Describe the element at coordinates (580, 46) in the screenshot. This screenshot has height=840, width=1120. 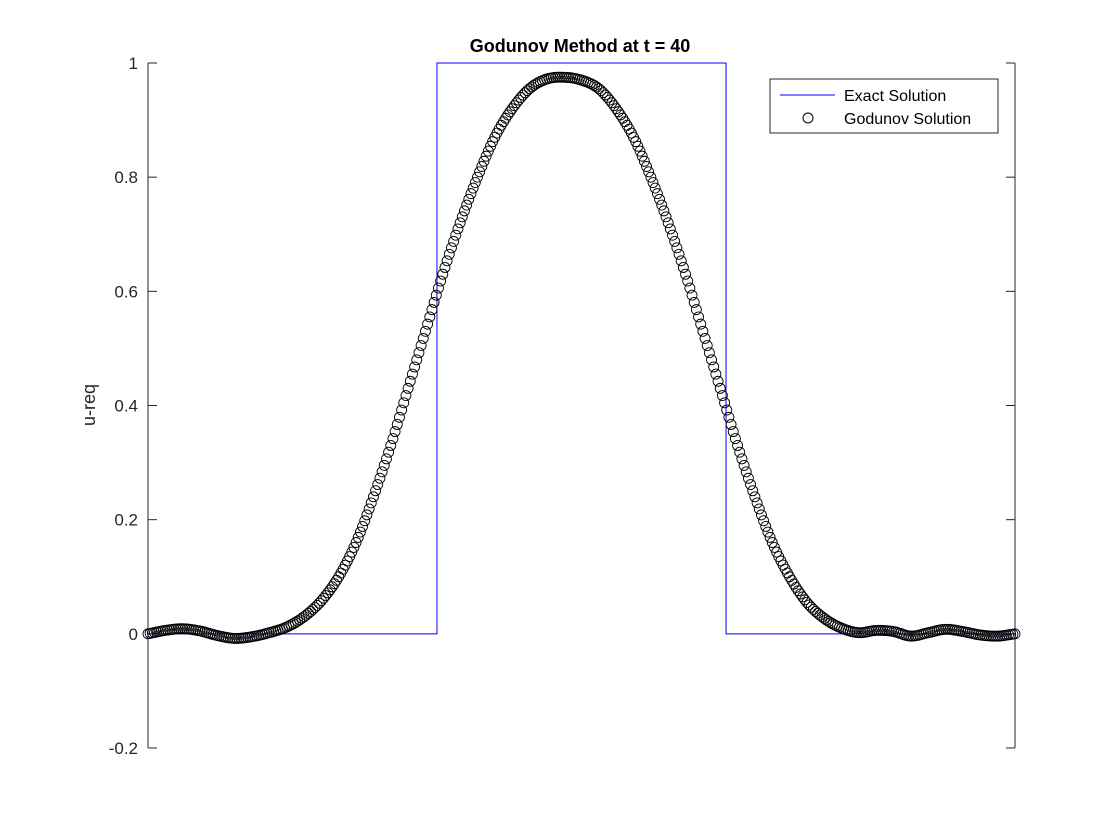
I see `chart-title: Godunov Method at t = 40` at that location.